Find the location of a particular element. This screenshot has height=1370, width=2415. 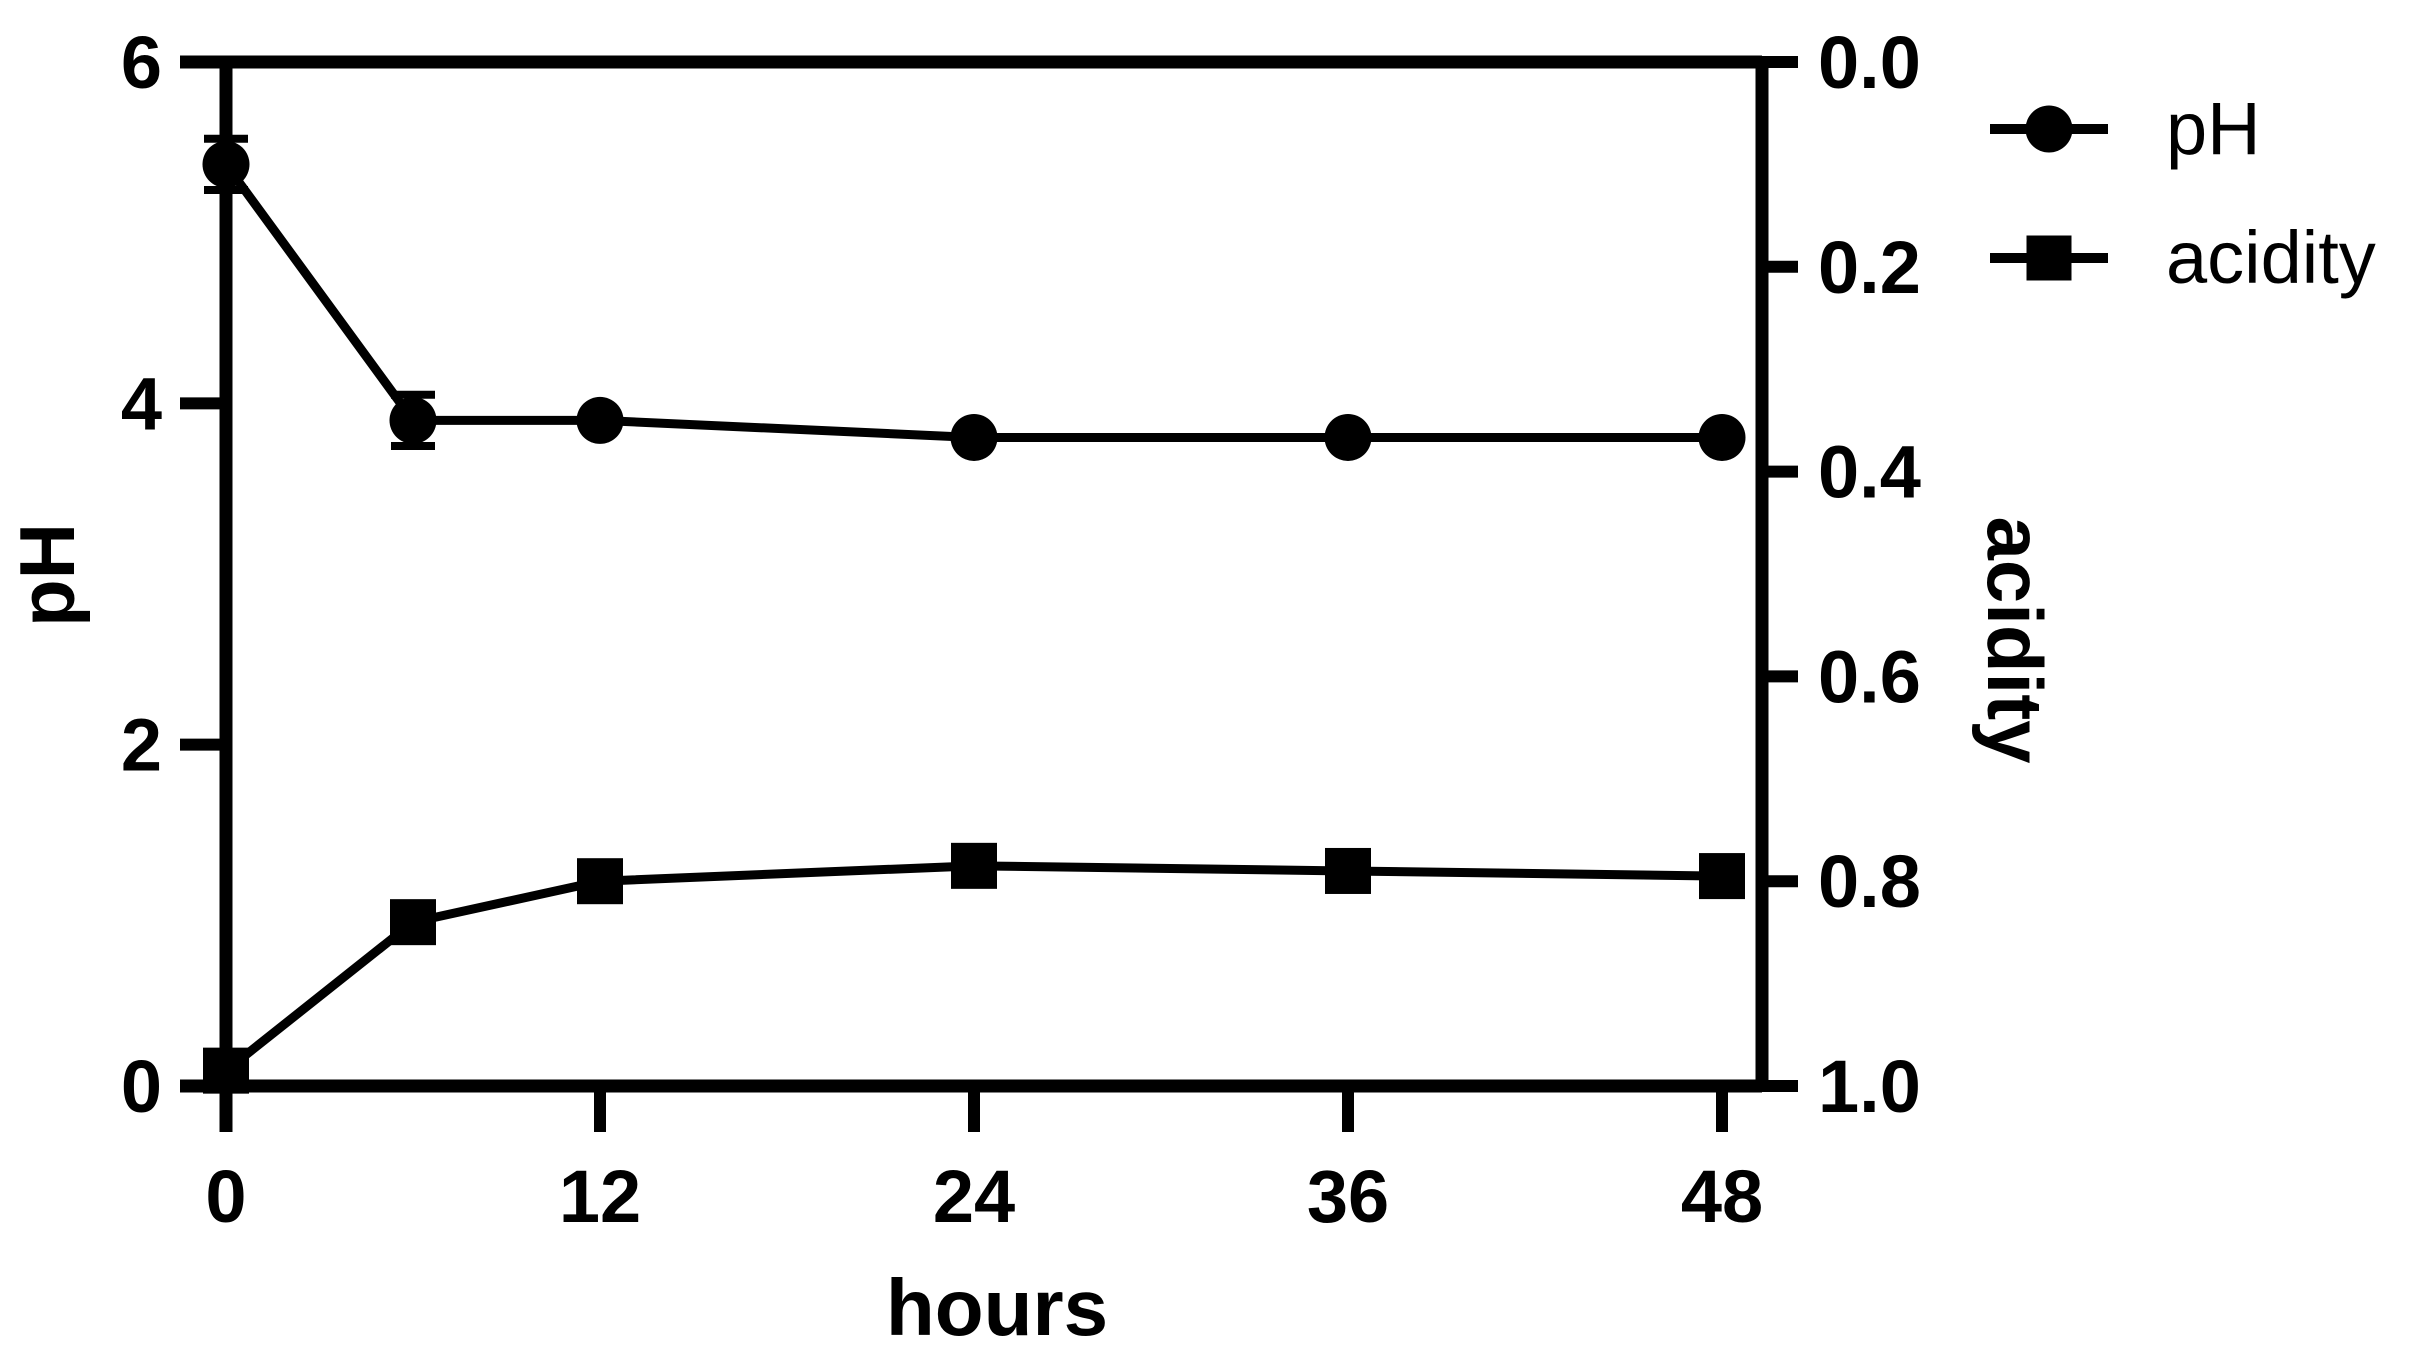

left-tick-label: 6 is located at coordinates (141, 62).